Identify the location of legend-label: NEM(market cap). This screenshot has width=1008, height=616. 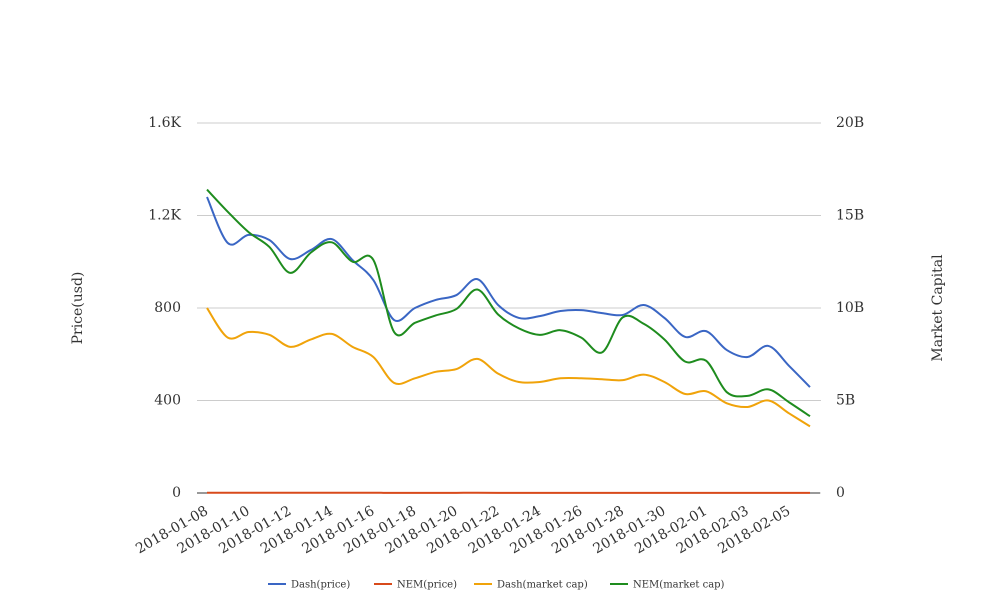
(679, 585).